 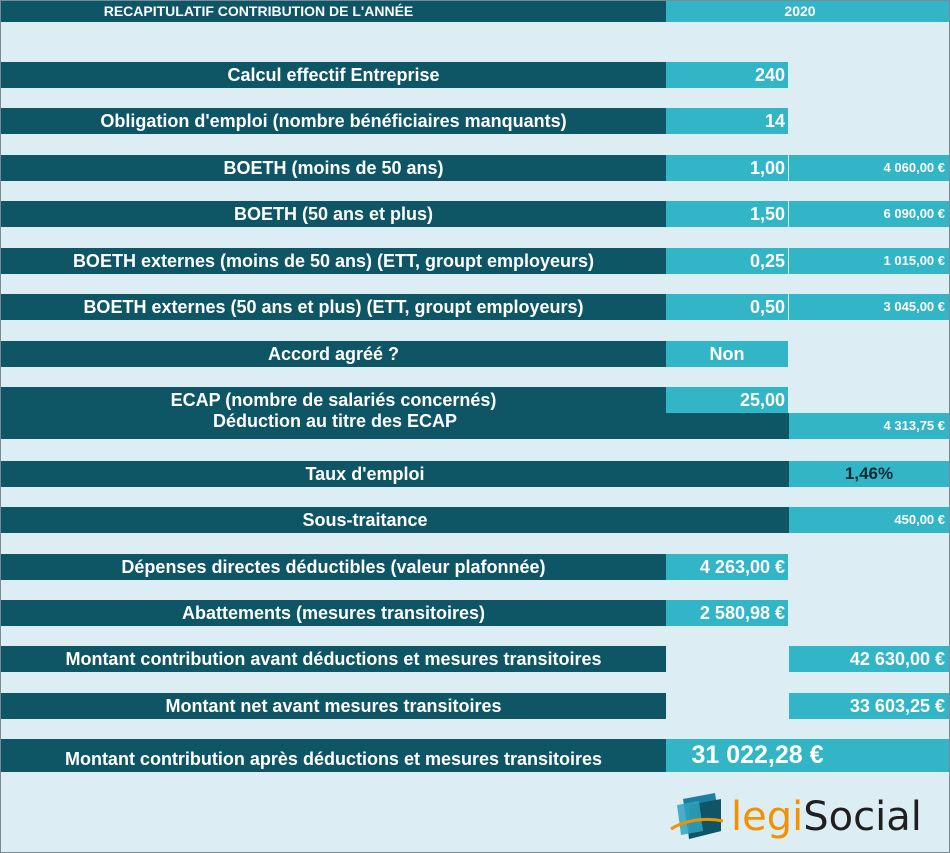 I want to click on row-label: Abattements (mesures transitoires), so click(x=333, y=613).